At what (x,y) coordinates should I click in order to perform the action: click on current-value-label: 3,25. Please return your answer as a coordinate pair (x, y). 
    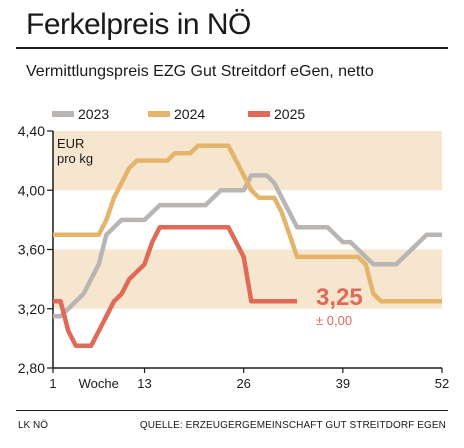
    Looking at the image, I should click on (339, 297).